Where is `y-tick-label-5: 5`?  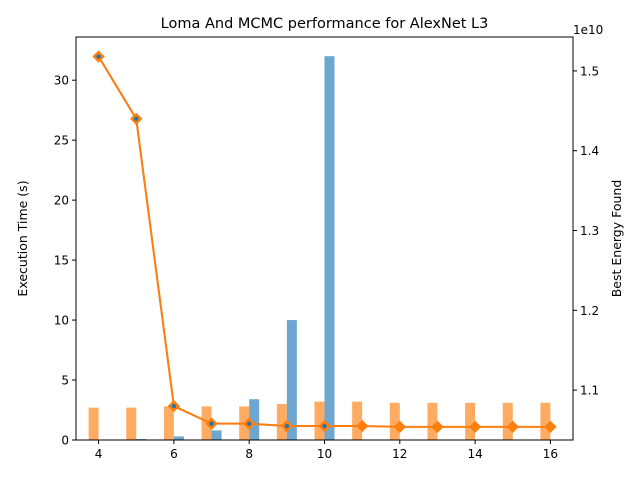 y-tick-label-5: 5 is located at coordinates (65, 381).